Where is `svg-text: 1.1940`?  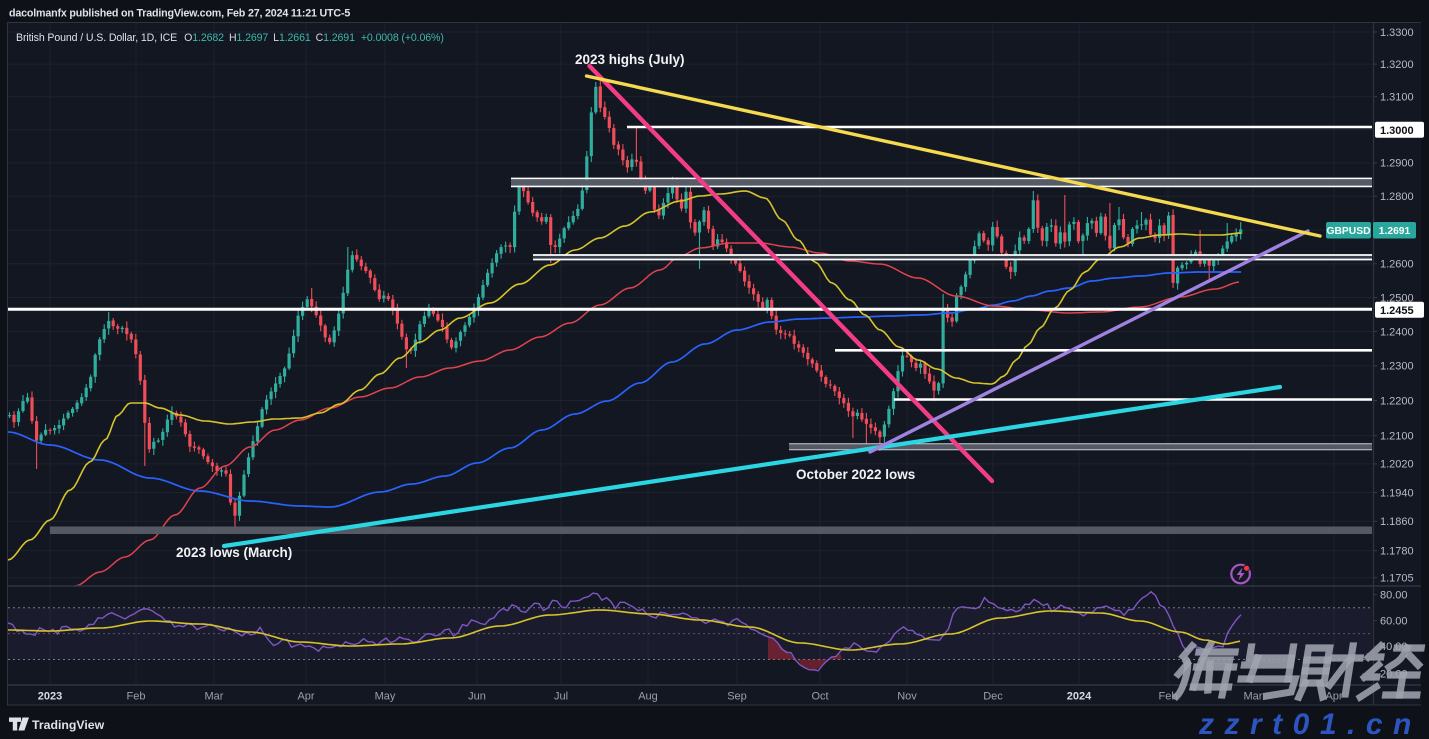
svg-text: 1.1940 is located at coordinates (1397, 493).